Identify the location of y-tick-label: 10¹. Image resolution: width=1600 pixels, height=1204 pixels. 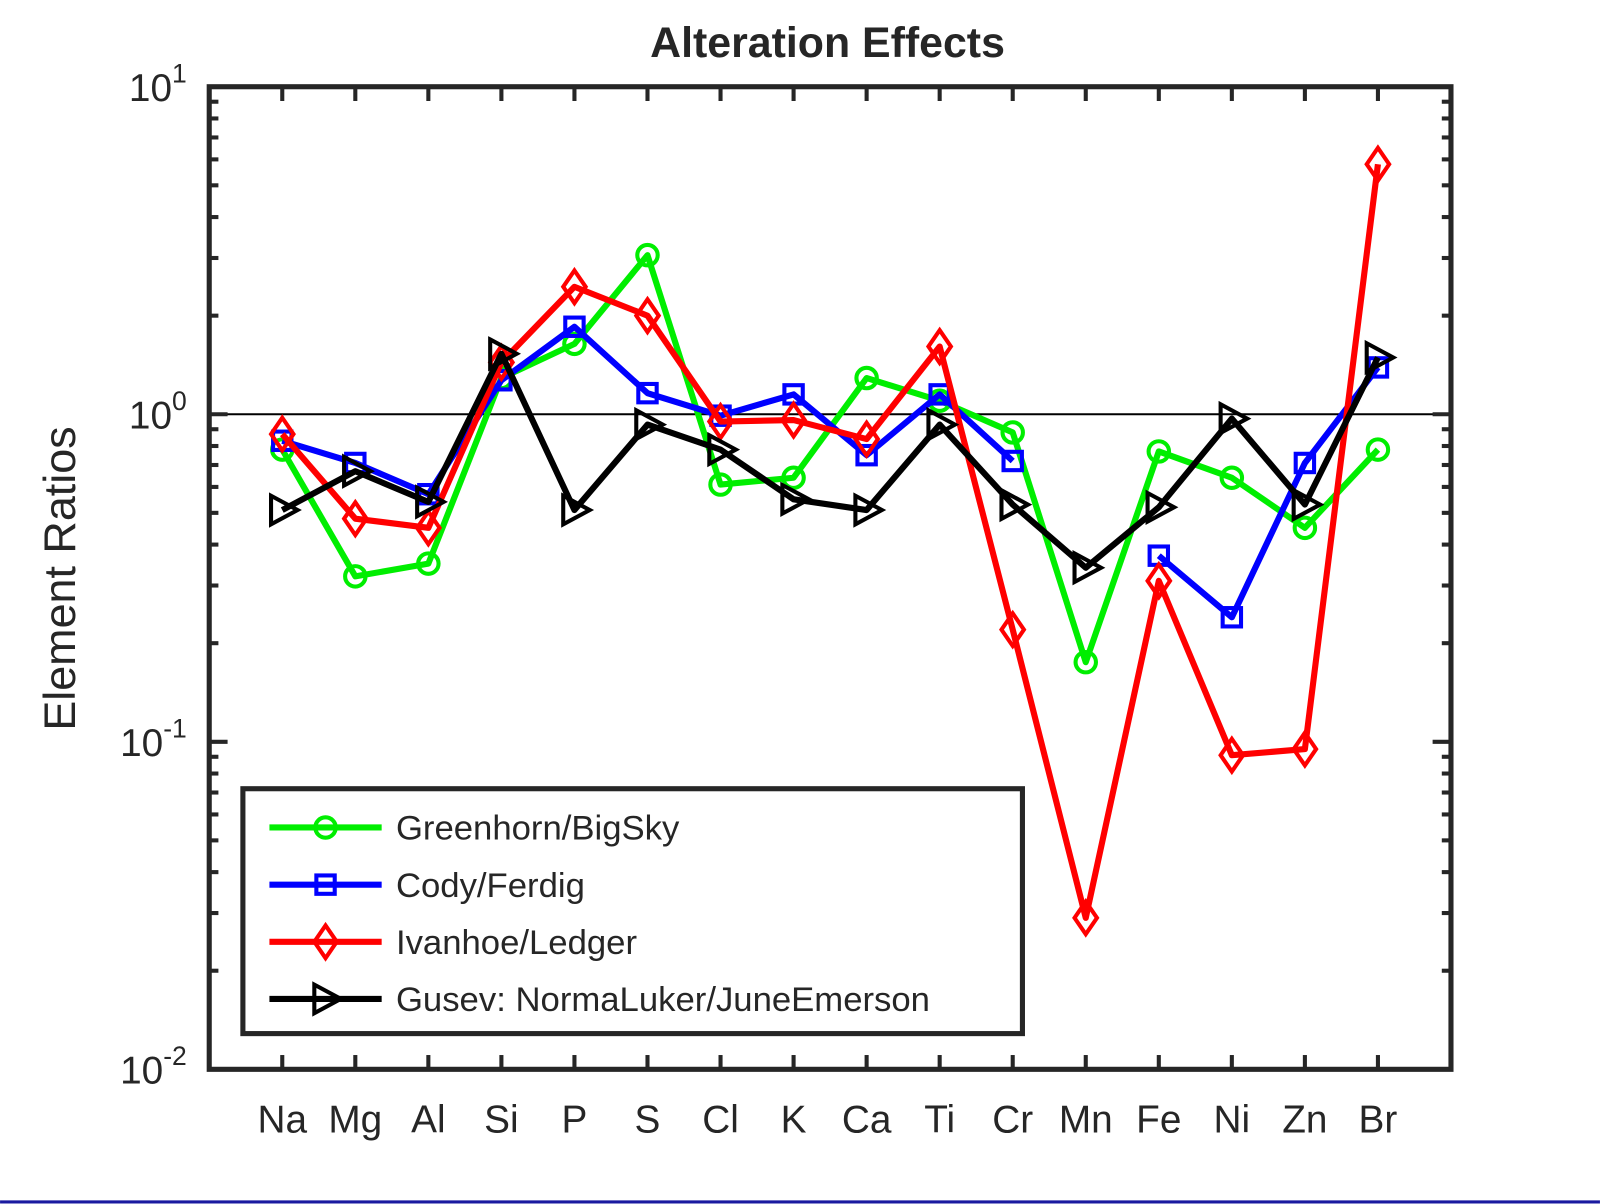
(158, 84).